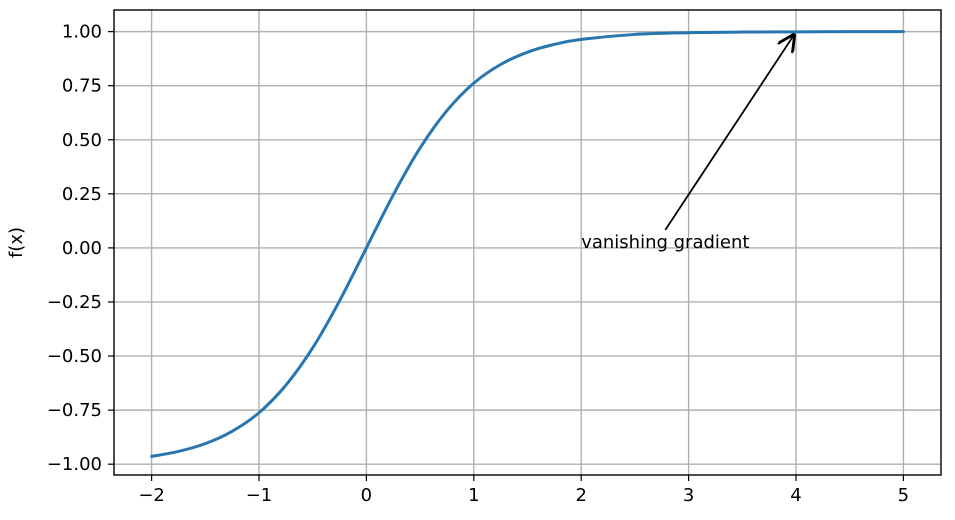 Image resolution: width=955 pixels, height=520 pixels. I want to click on annotation-layer: vanishing gradient, so click(687, 144).